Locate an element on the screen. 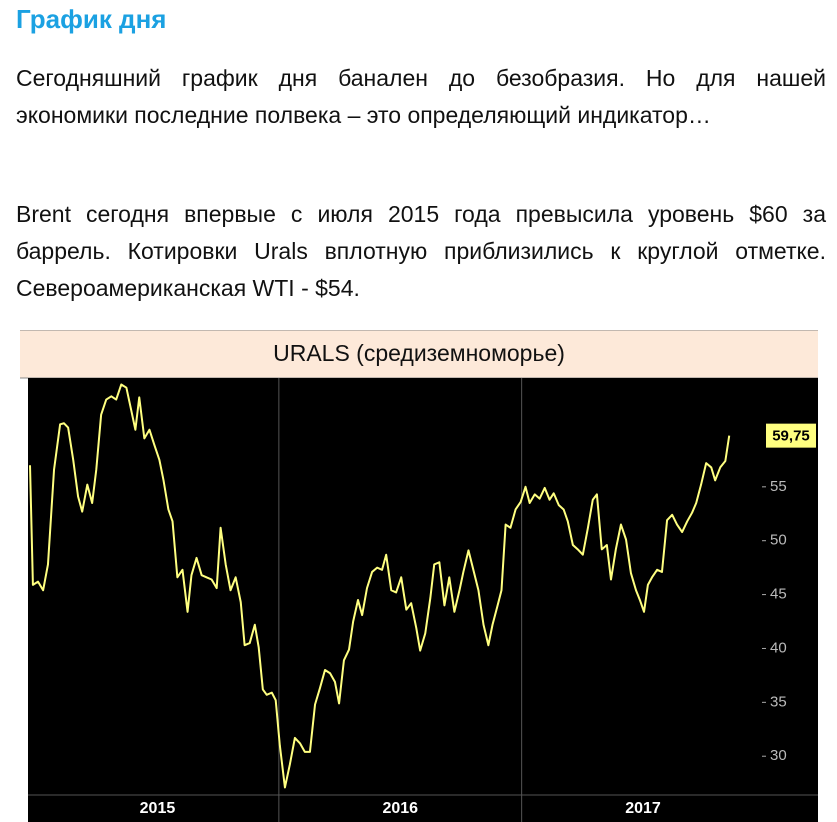  chart-header is located at coordinates (419, 354).